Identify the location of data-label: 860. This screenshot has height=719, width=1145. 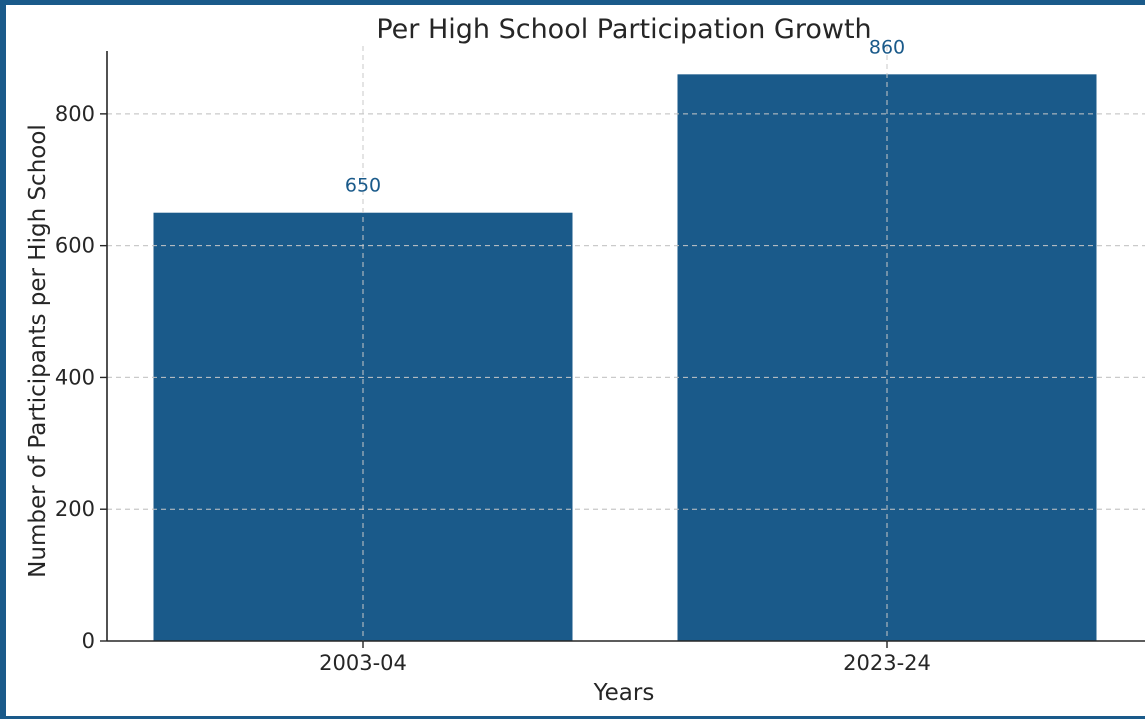
(887, 47).